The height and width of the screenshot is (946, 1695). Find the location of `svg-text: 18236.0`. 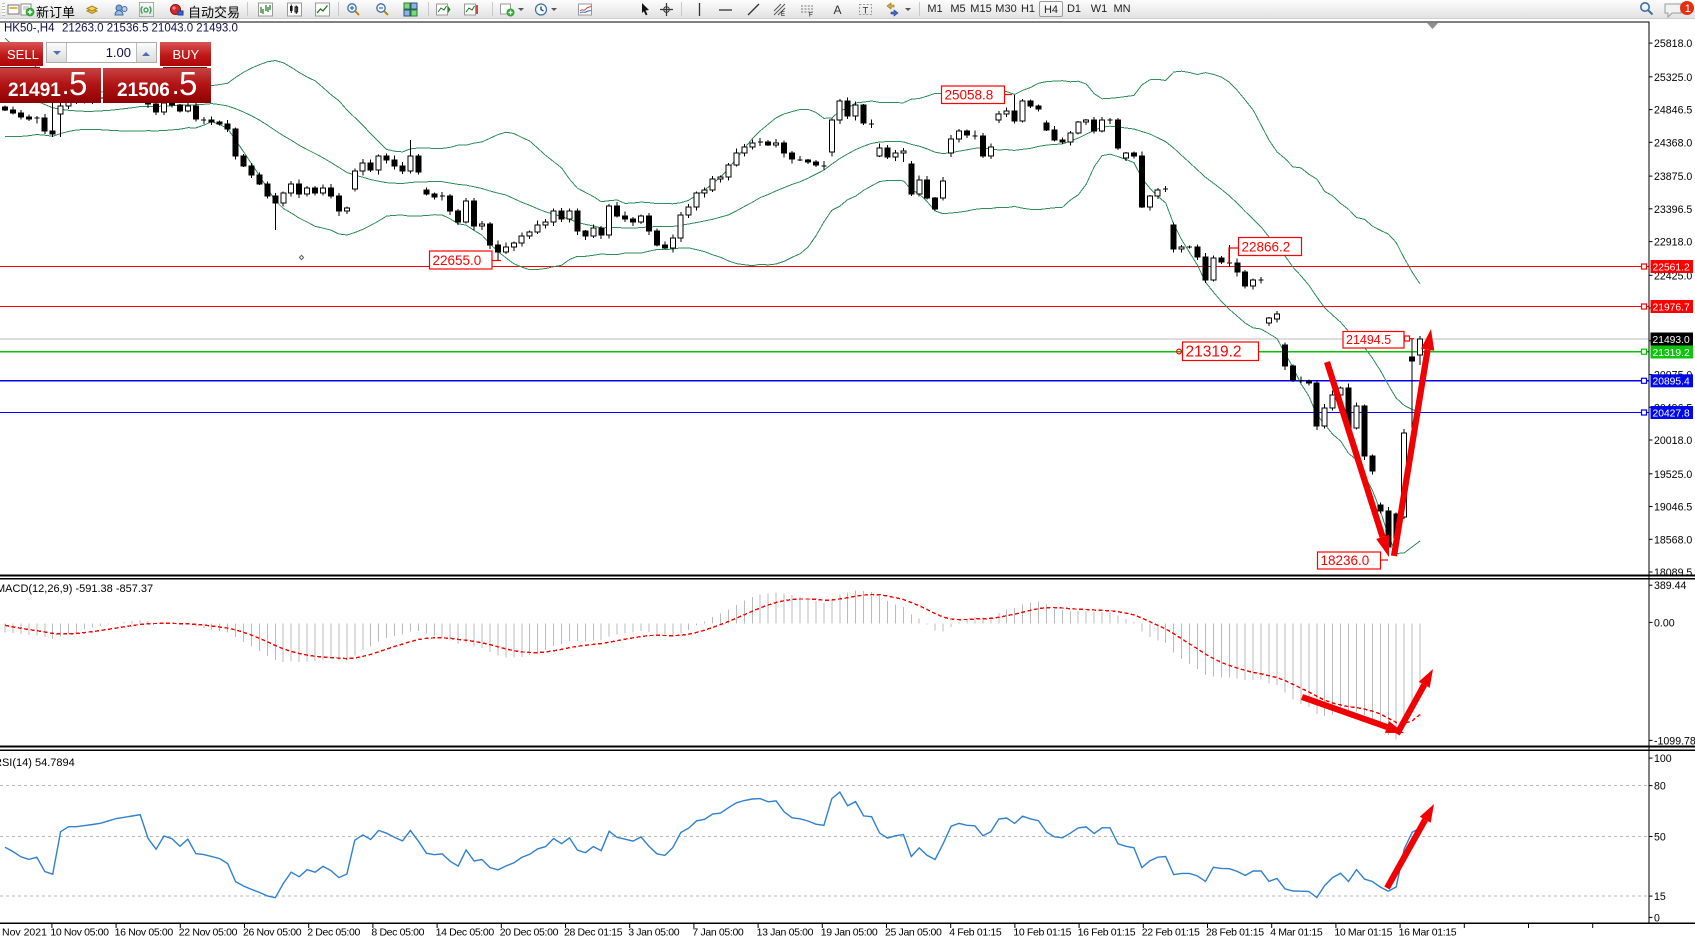

svg-text: 18236.0 is located at coordinates (1345, 560).